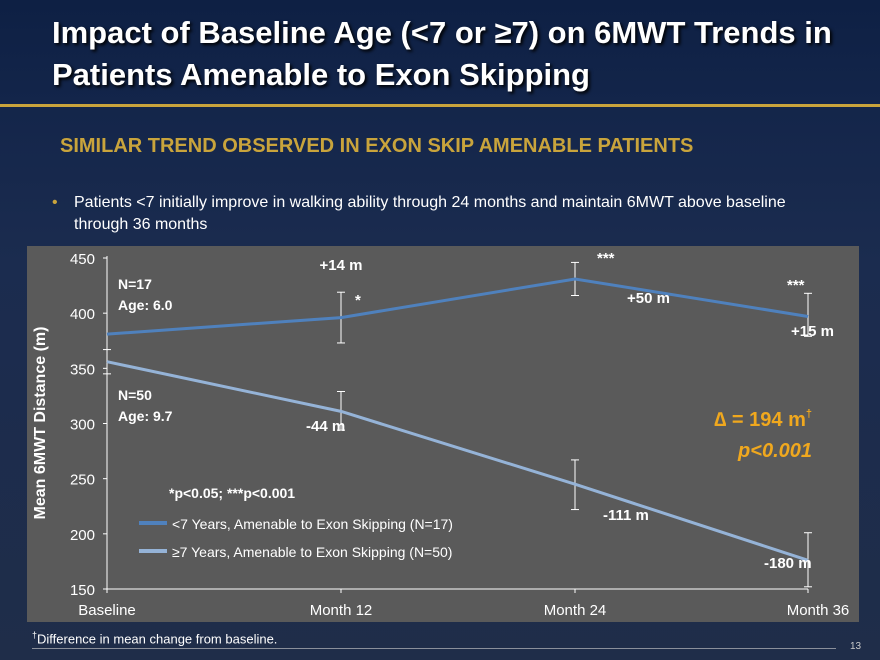 This screenshot has height=660, width=880. Describe the element at coordinates (135, 395) in the screenshot. I see `group-n-old: N=50` at that location.